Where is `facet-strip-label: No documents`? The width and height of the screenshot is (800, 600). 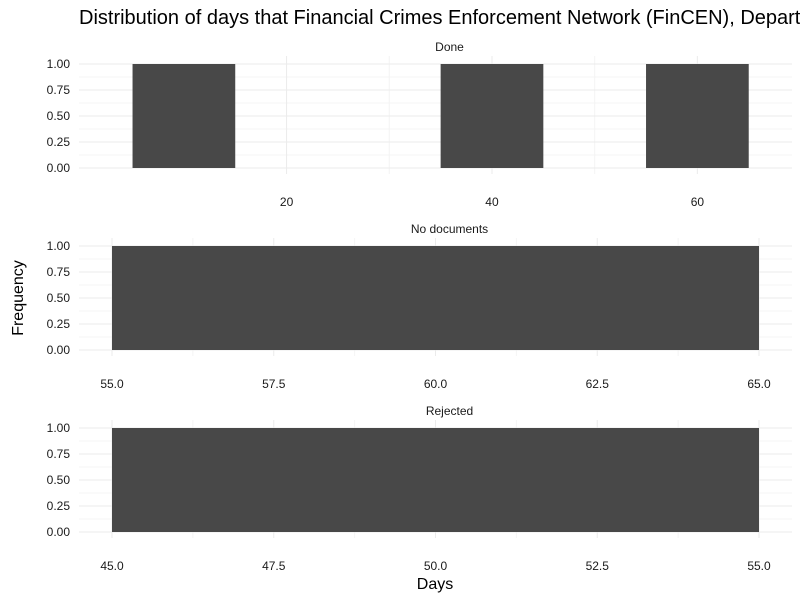 facet-strip-label: No documents is located at coordinates (449, 229).